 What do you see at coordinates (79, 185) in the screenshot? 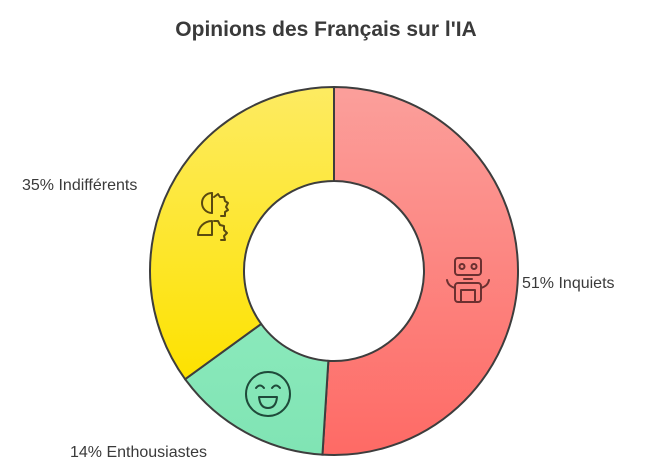
I see `slice-label: 35% Indifférents` at bounding box center [79, 185].